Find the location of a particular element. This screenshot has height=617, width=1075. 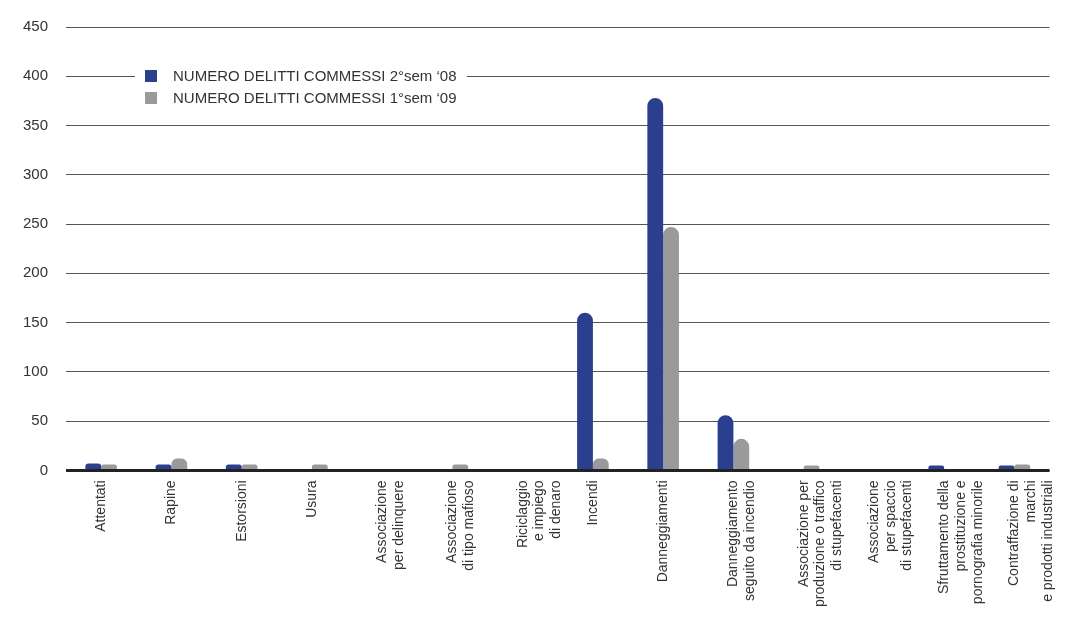

legend-label: NUMERO DELITTI COMMESSI 2°sem ‘08 is located at coordinates (315, 75).